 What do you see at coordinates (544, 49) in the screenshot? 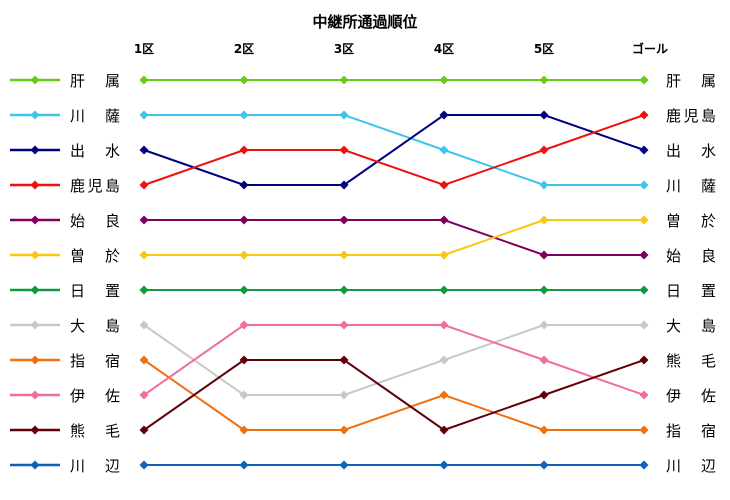
I see `stage-label: 5区` at bounding box center [544, 49].